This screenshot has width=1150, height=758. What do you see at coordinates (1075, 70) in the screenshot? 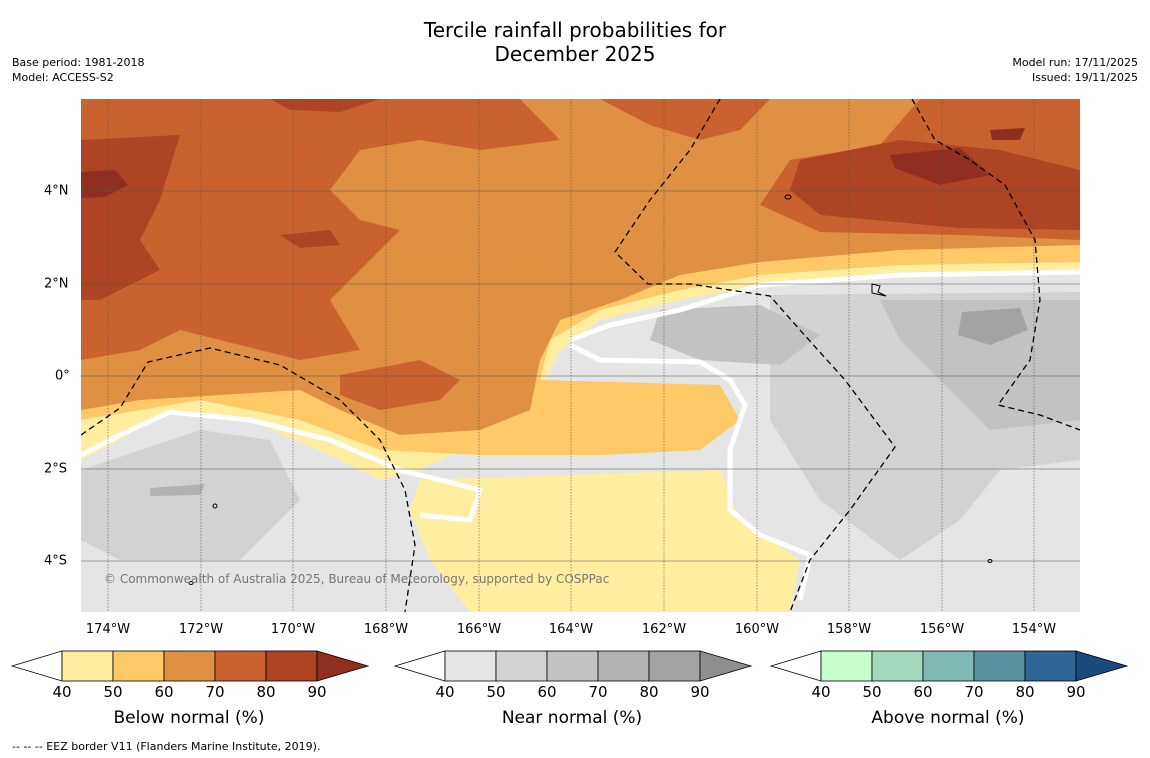
I see `meta-right: Model run: 17/11/2025 Issued: 19/11/2025` at bounding box center [1075, 70].